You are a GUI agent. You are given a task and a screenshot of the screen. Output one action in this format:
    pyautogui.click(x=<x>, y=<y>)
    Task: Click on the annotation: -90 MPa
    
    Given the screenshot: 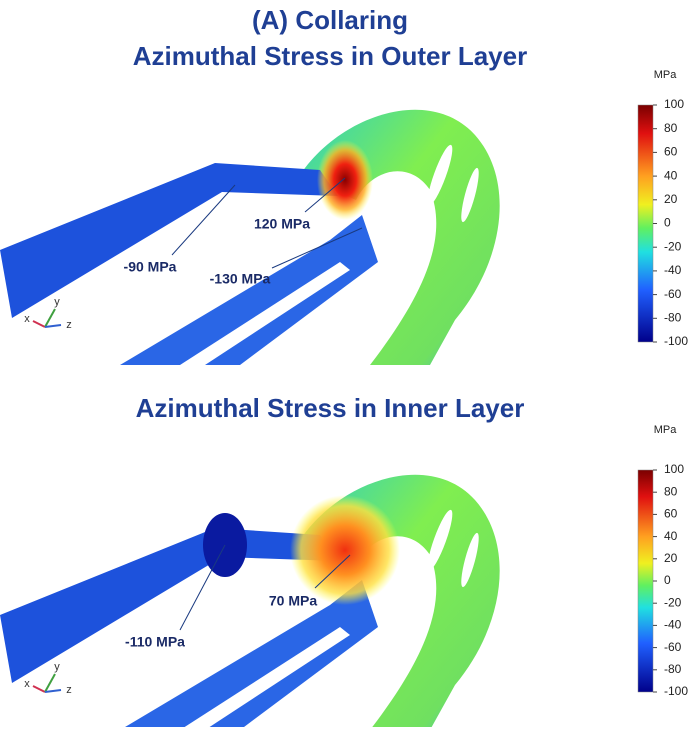 What is the action you would take?
    pyautogui.click(x=150, y=267)
    